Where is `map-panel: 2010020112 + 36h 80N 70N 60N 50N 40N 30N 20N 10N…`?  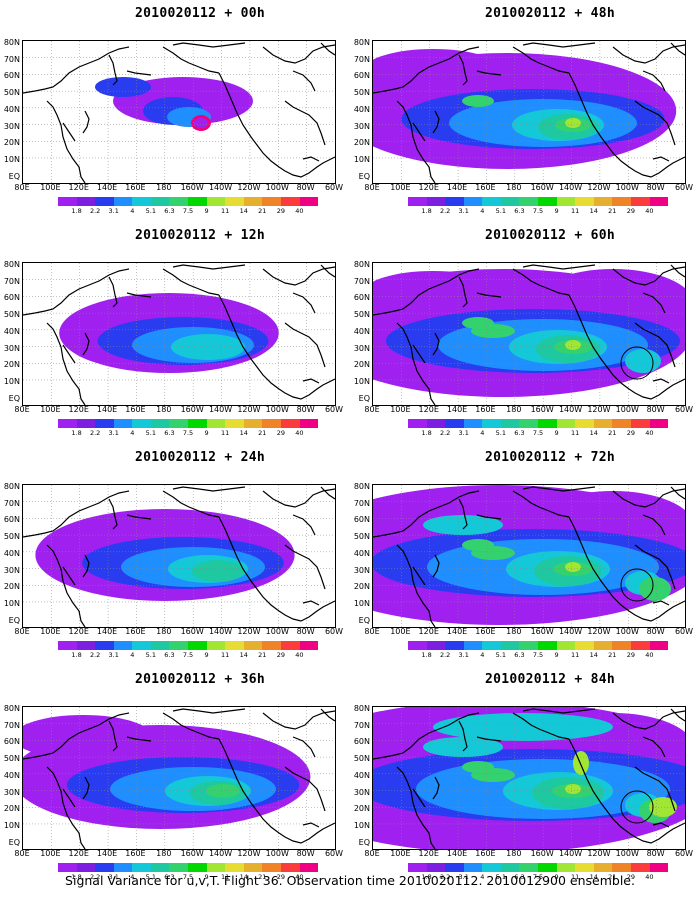
map-panel: 2010020112 + 36h 80N 70N 60N 50N 40N 30N 20N 10N… is located at coordinates (175, 777).